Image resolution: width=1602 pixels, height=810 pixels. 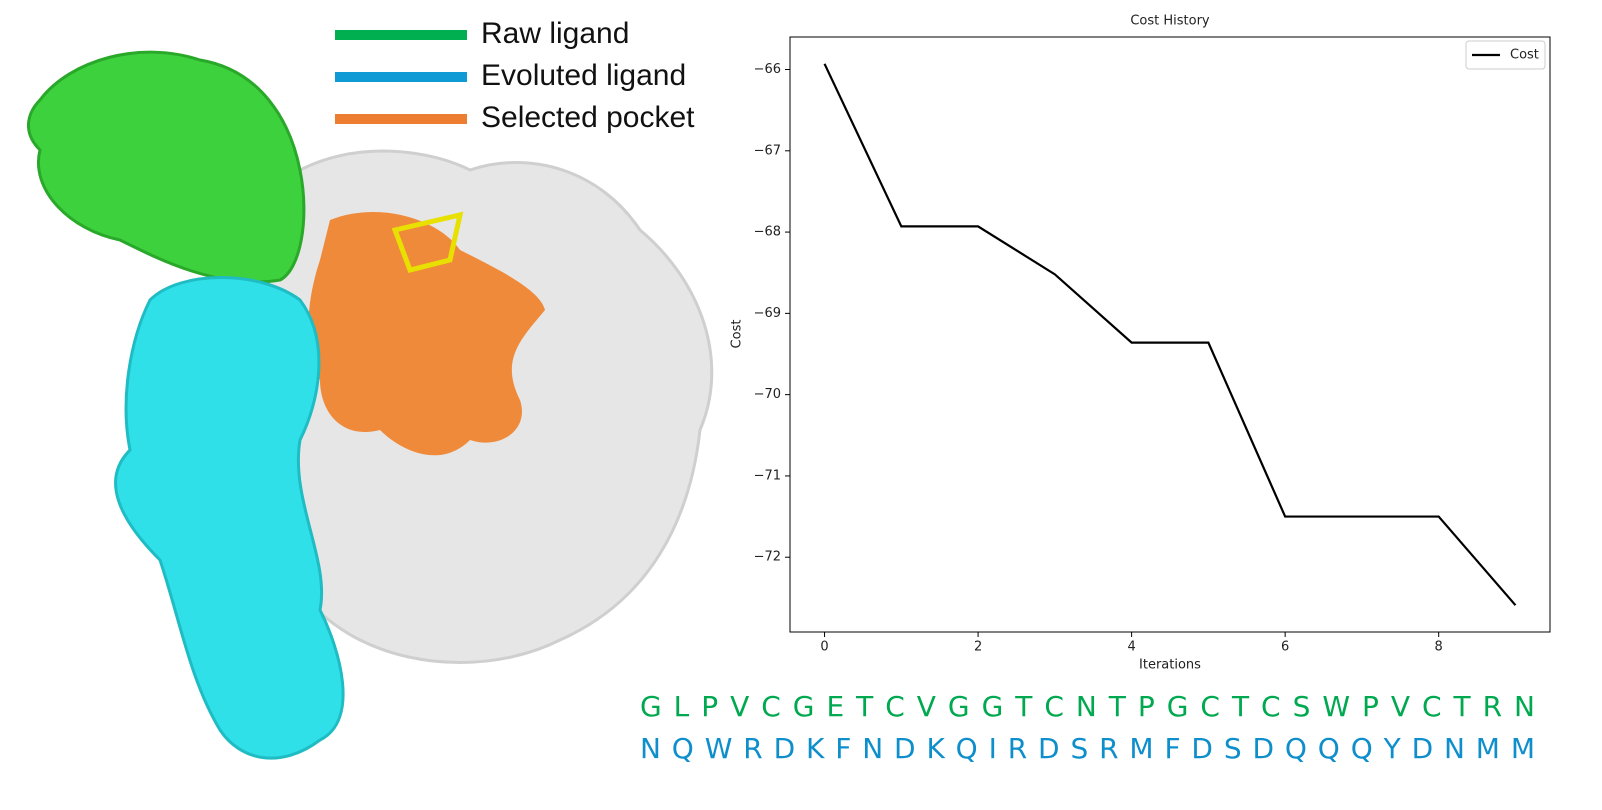 What do you see at coordinates (1439, 647) in the screenshot?
I see `x-tick-label: 8` at bounding box center [1439, 647].